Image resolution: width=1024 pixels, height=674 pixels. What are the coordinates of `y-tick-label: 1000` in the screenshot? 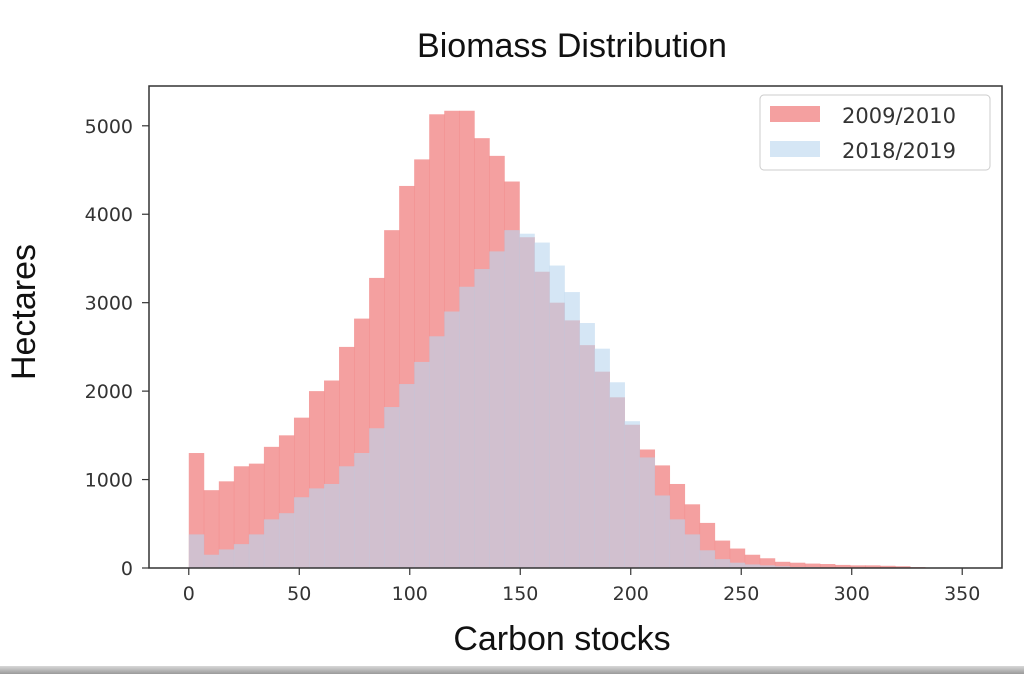 It's located at (109, 481).